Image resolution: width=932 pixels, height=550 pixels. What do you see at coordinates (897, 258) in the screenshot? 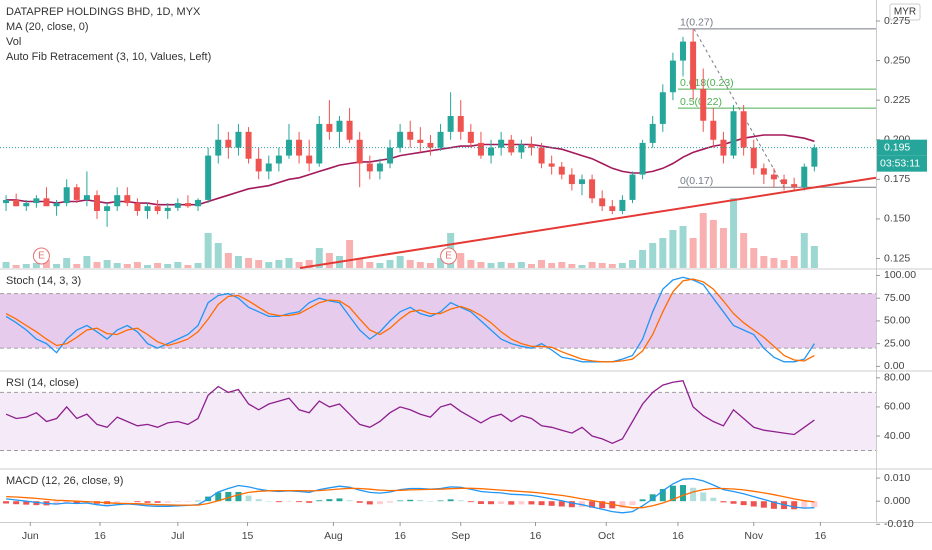
I see `y-tick-label: 0.125` at bounding box center [897, 258].